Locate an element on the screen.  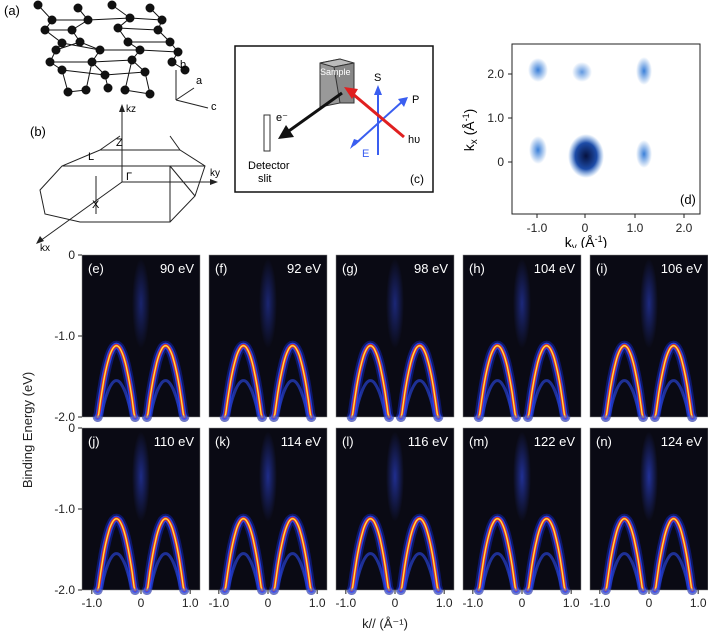
structure-panel-label: (a) is located at coordinates (12, 10).